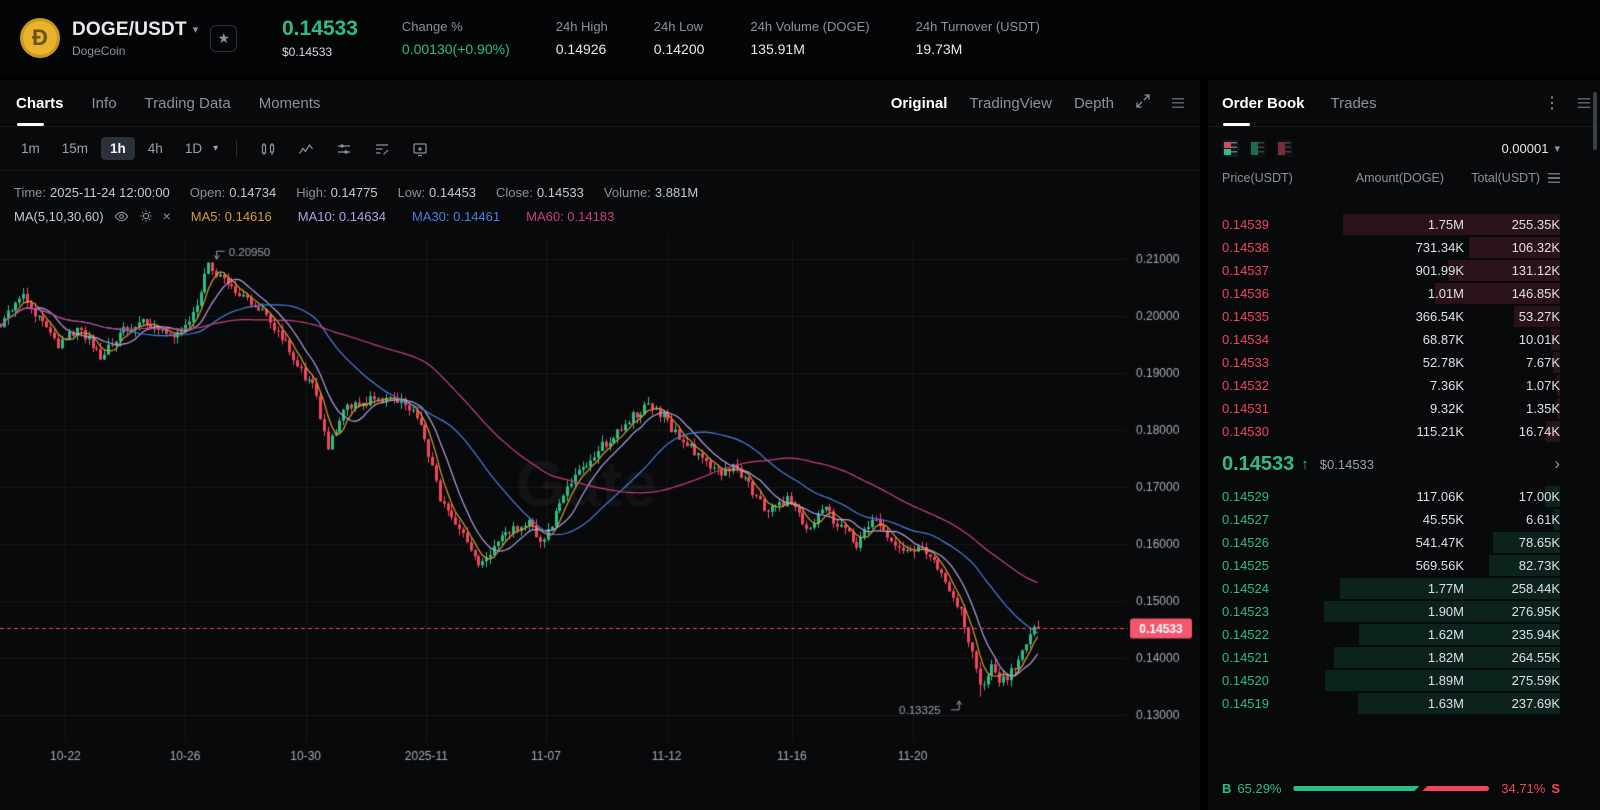 This screenshot has height=810, width=1600. I want to click on timeframe-1h: 1h, so click(118, 148).